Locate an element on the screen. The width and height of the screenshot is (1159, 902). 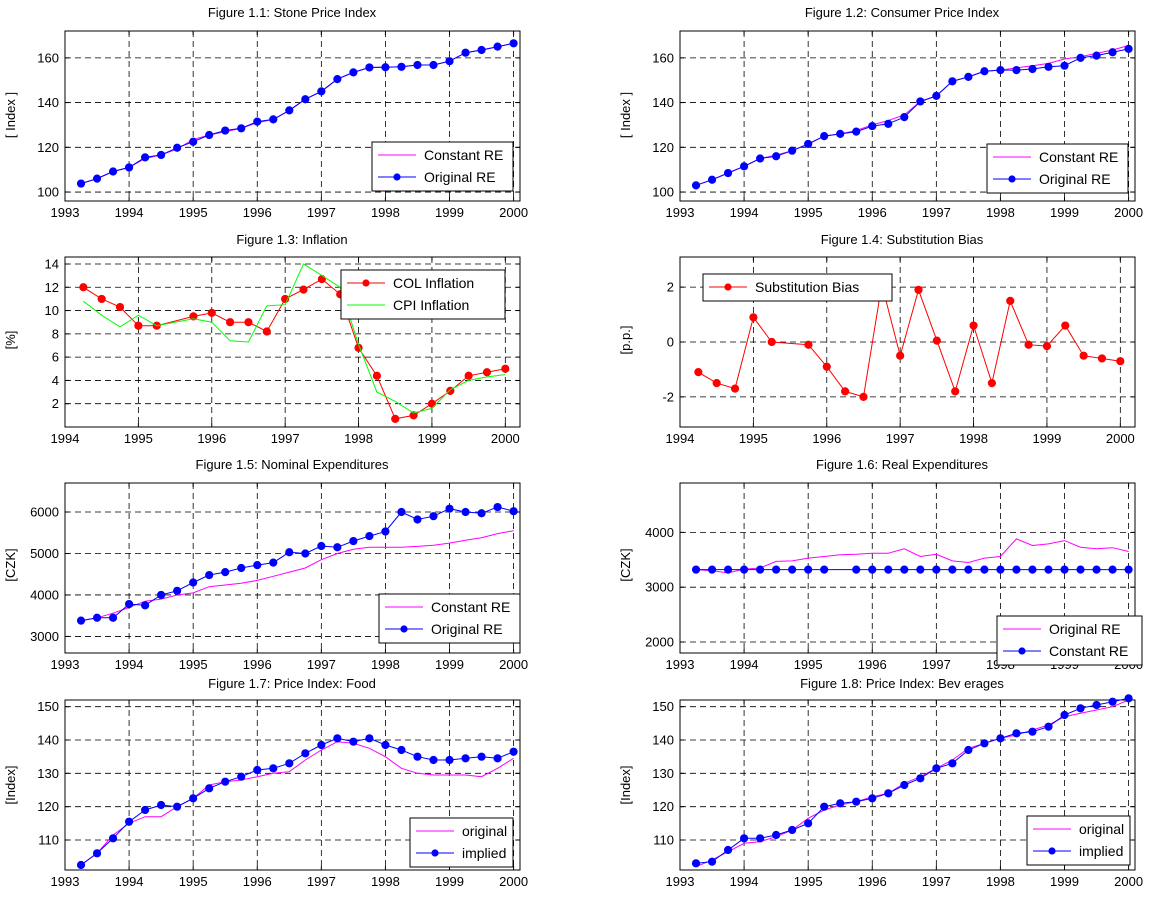
legend-label: Constant RE is located at coordinates (470, 607).